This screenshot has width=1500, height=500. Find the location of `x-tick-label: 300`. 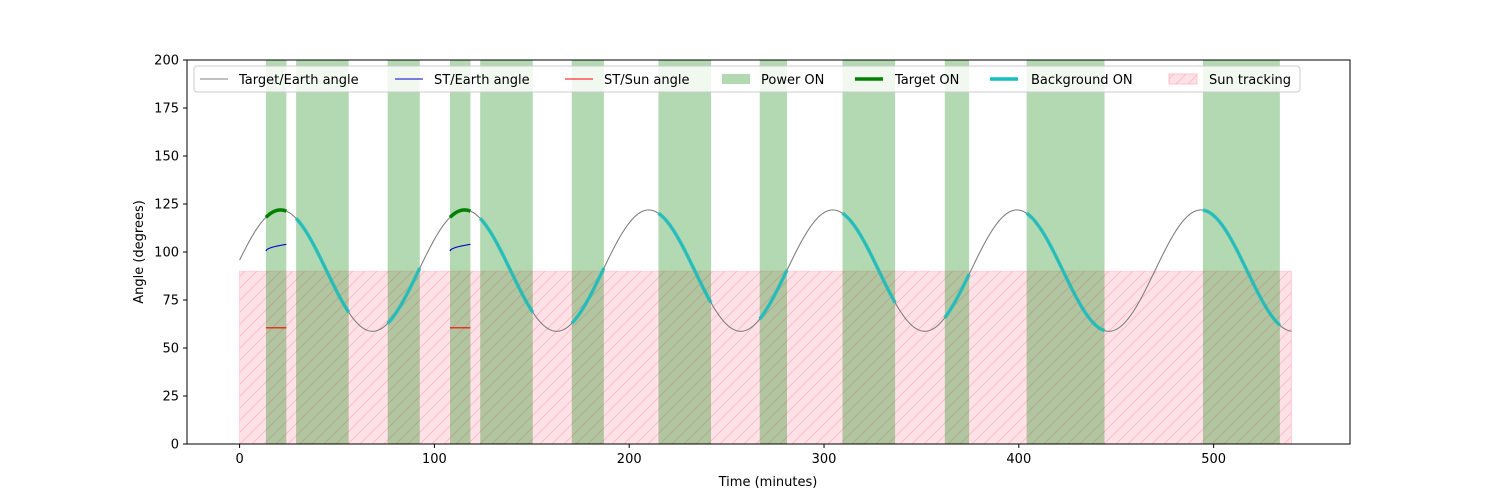

x-tick-label: 300 is located at coordinates (824, 459).